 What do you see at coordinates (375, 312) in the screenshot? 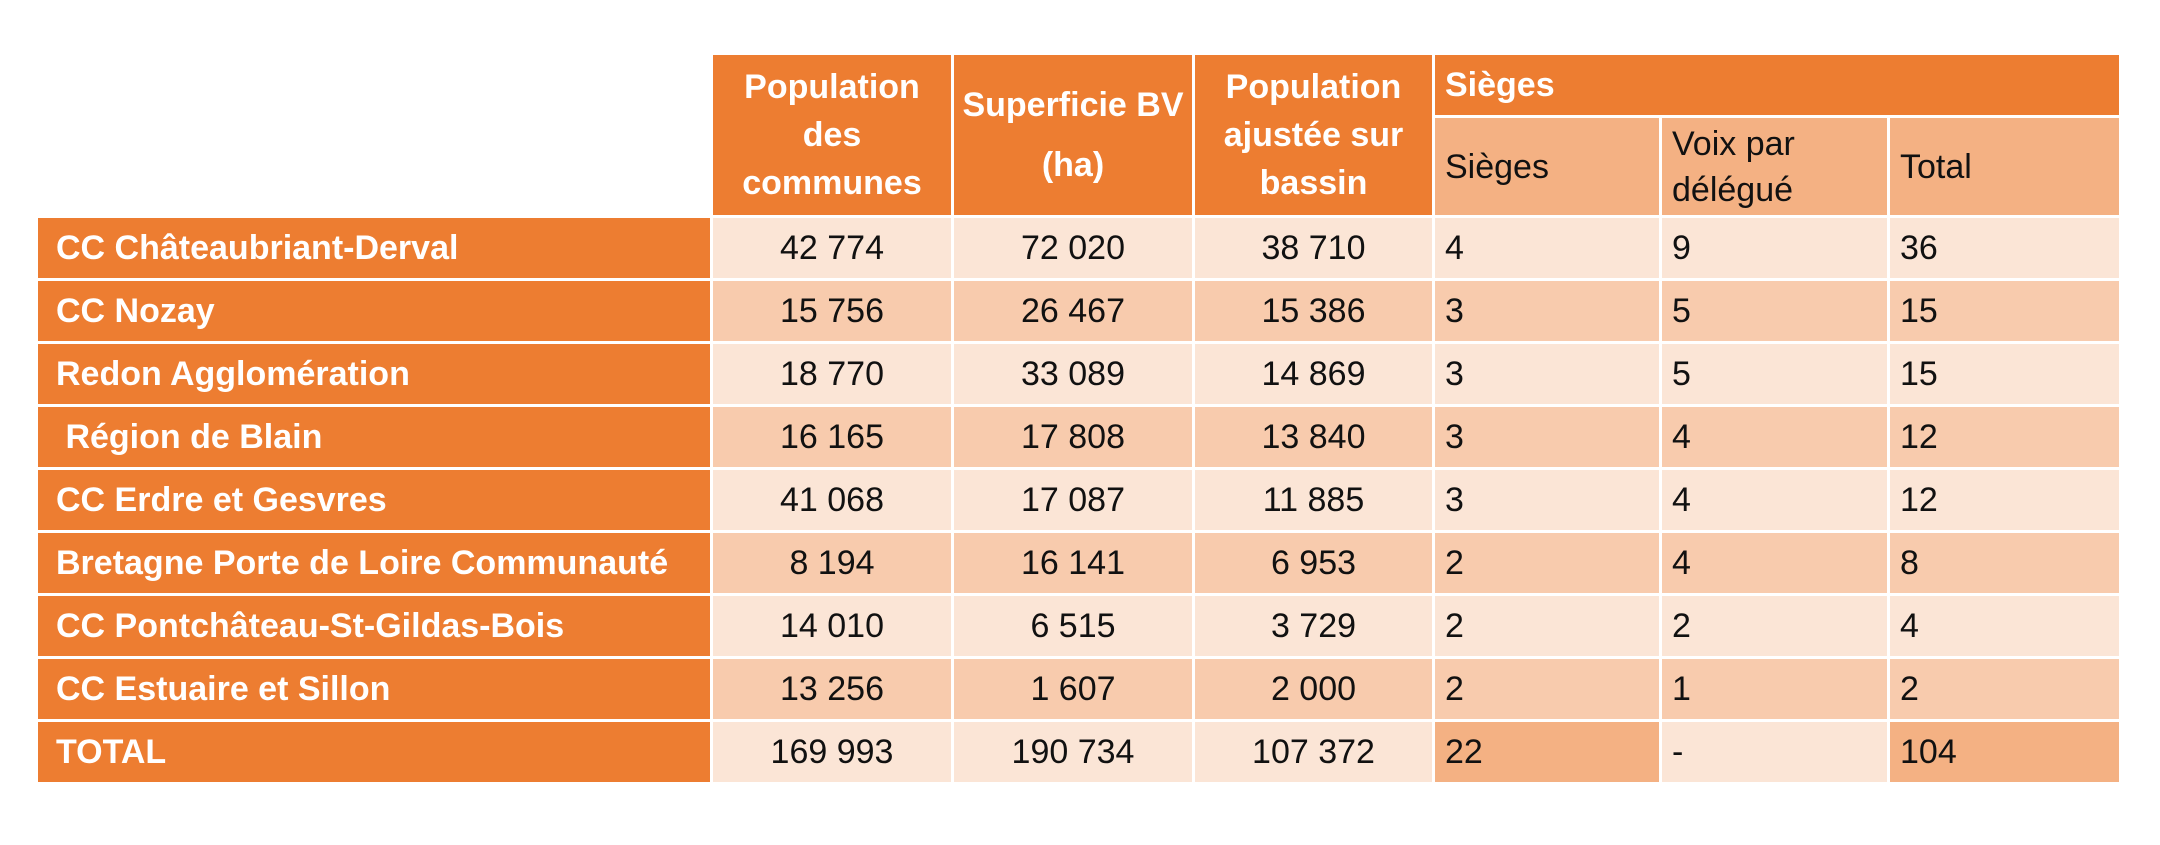
I see `row-label: CC Nozay` at bounding box center [375, 312].